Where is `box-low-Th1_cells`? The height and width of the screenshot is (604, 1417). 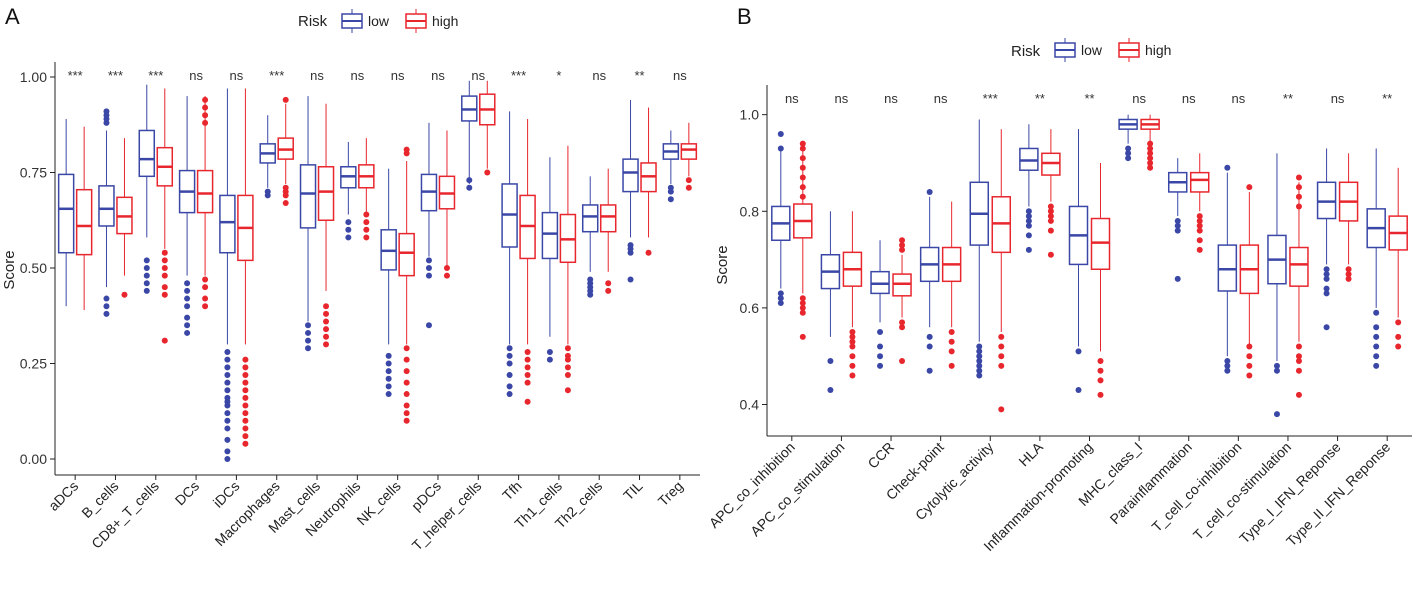
box-low-Th1_cells is located at coordinates (550, 260).